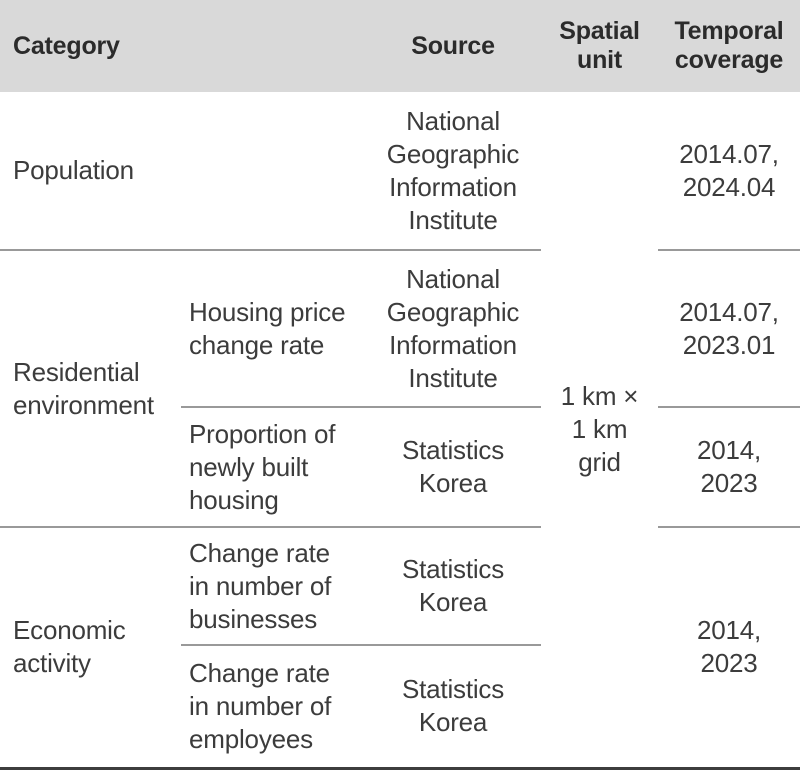 The image size is (800, 771). Describe the element at coordinates (729, 647) in the screenshot. I see `cell-temporal-economic: 2014, 2023` at that location.